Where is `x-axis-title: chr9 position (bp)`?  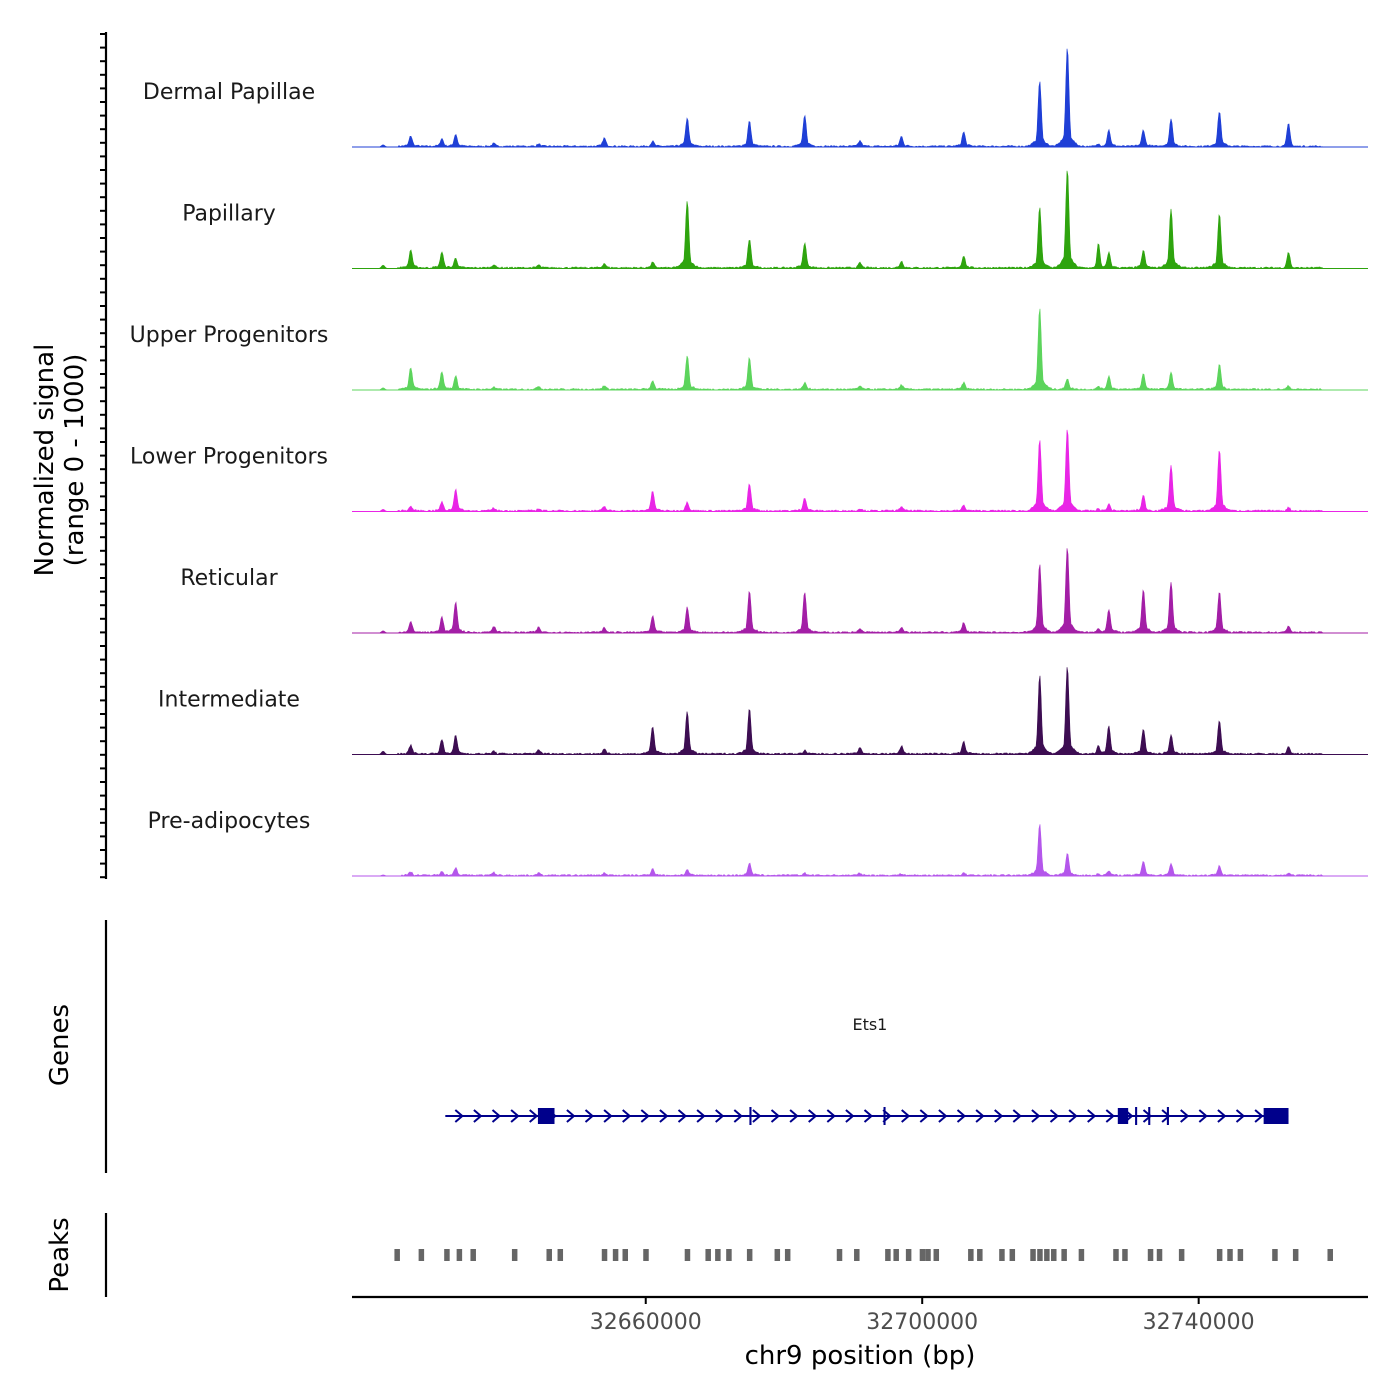 x-axis-title: chr9 position (bp) is located at coordinates (860, 1356).